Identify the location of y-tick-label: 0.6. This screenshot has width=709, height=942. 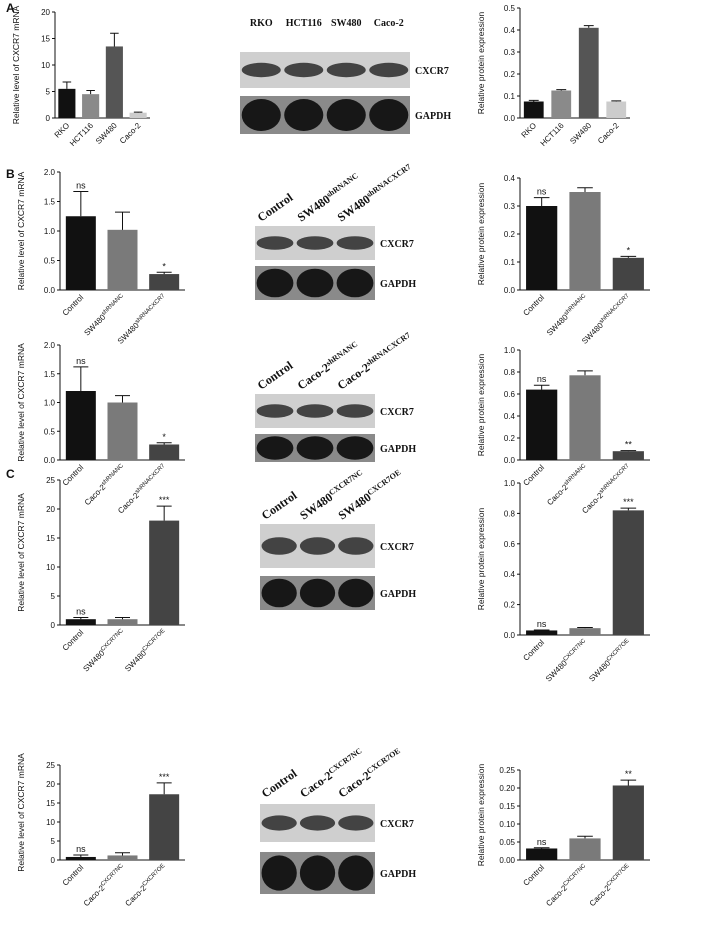
(510, 544).